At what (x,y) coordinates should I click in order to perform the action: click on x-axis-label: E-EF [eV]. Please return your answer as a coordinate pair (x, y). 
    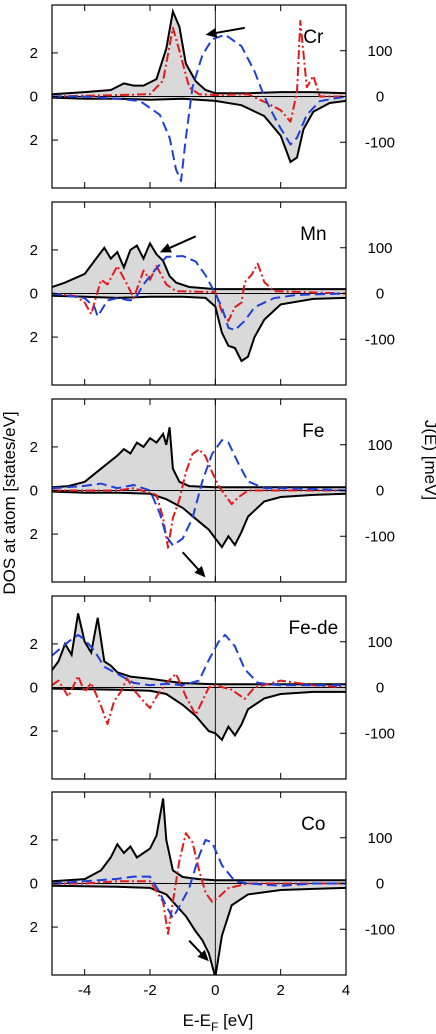
    Looking at the image, I should click on (218, 1022).